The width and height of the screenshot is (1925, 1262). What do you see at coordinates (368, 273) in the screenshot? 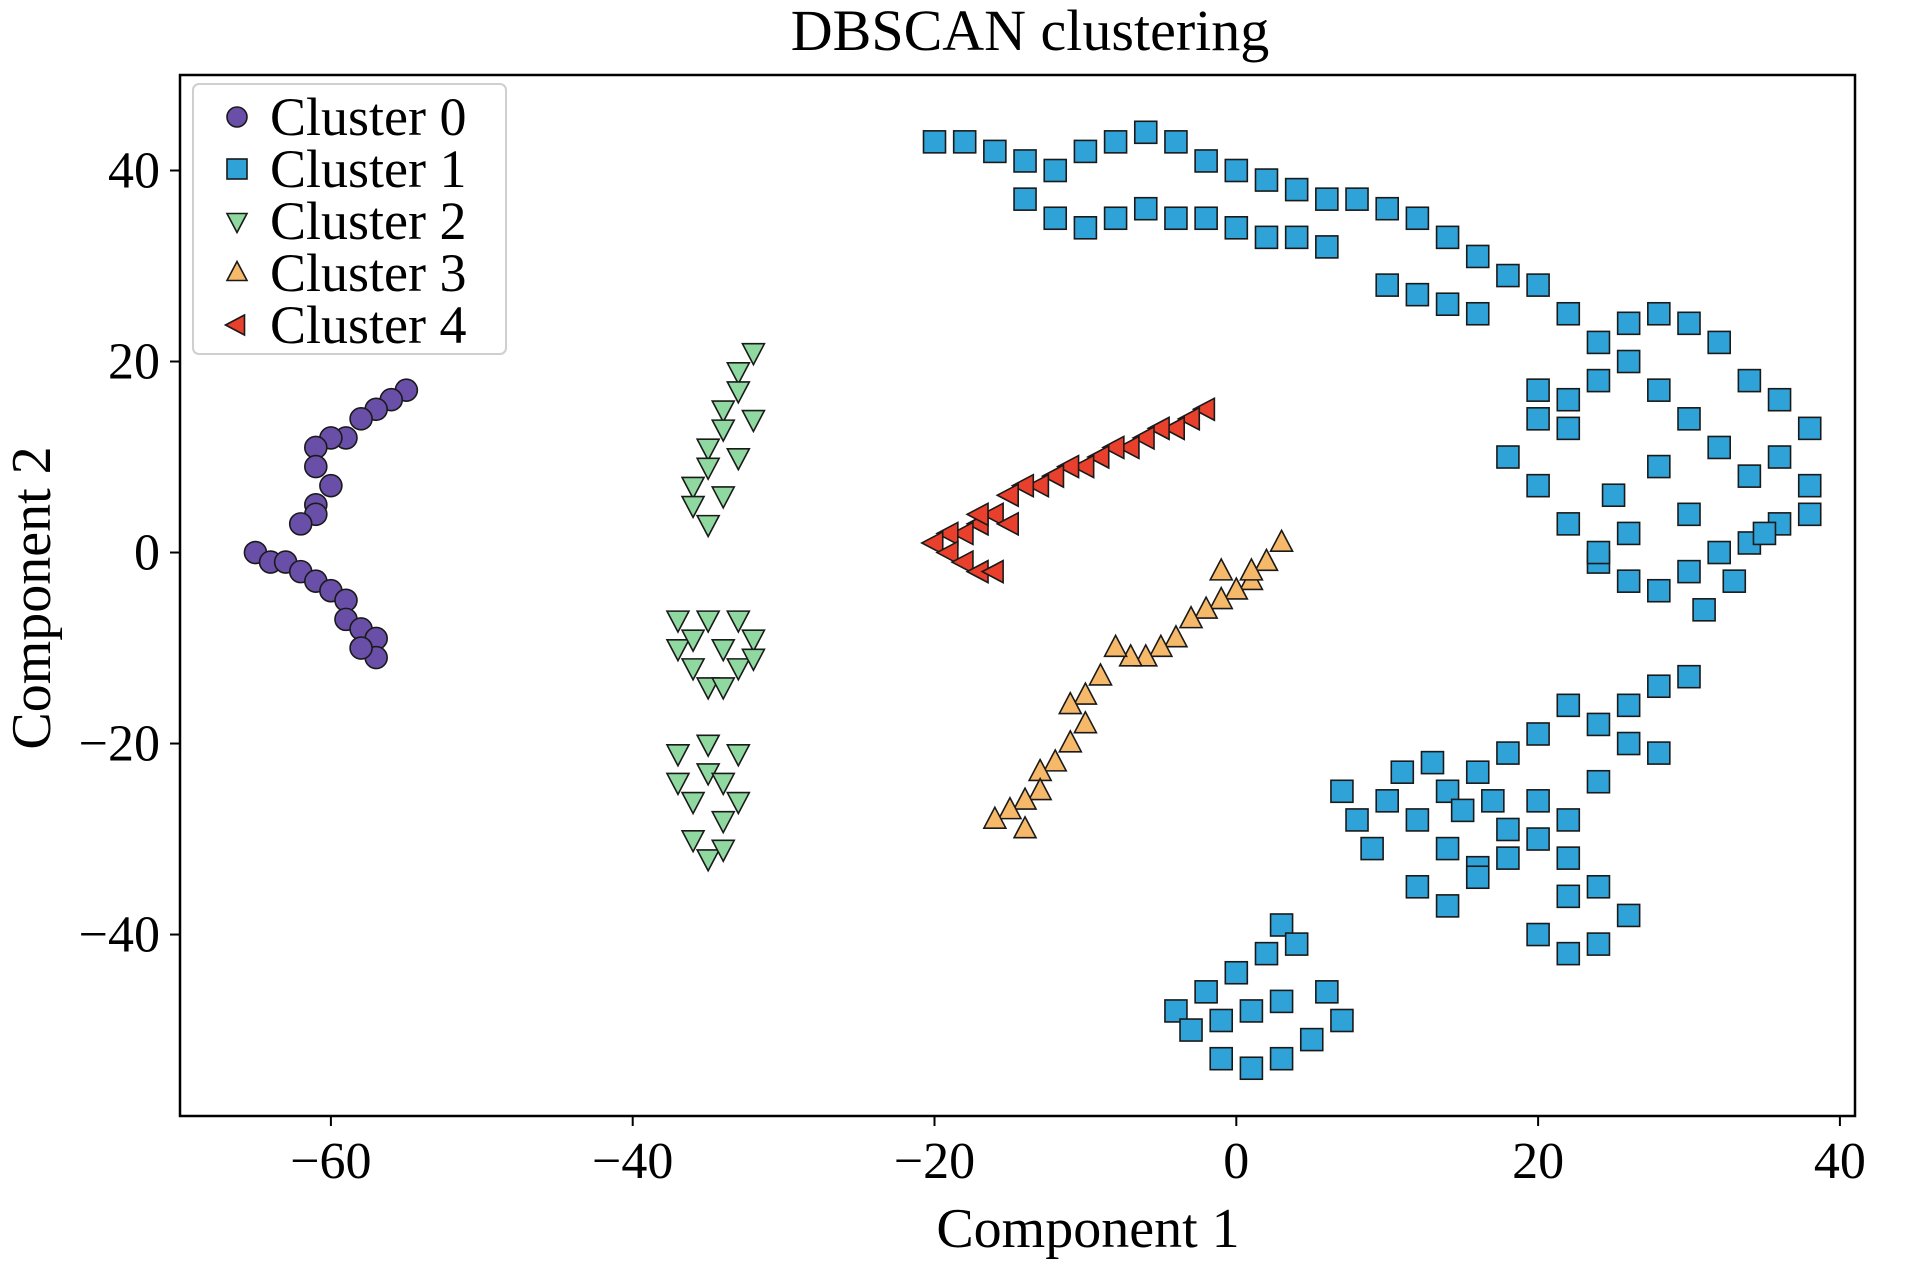
I see `legend-label: Cluster 3` at bounding box center [368, 273].